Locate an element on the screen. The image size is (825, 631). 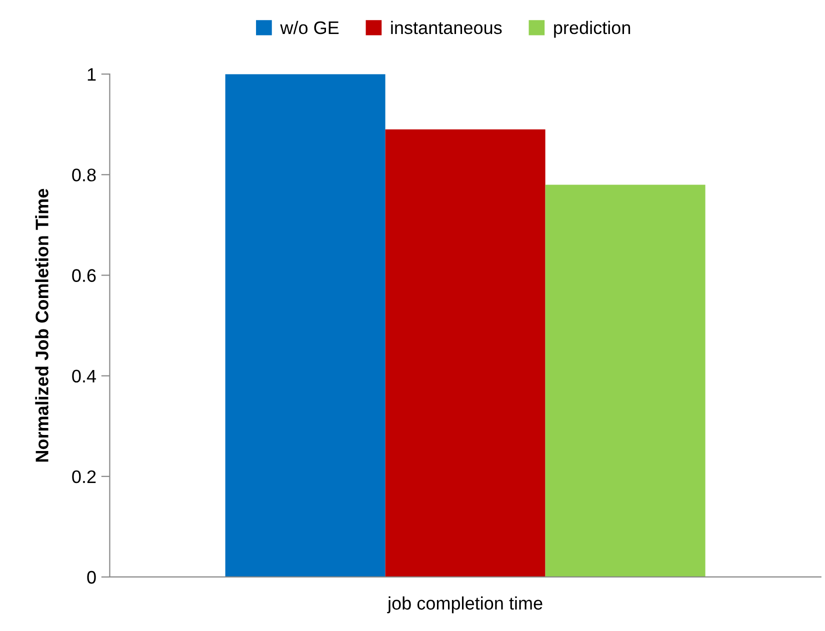
x-tick-label: job completion time is located at coordinates (464, 605).